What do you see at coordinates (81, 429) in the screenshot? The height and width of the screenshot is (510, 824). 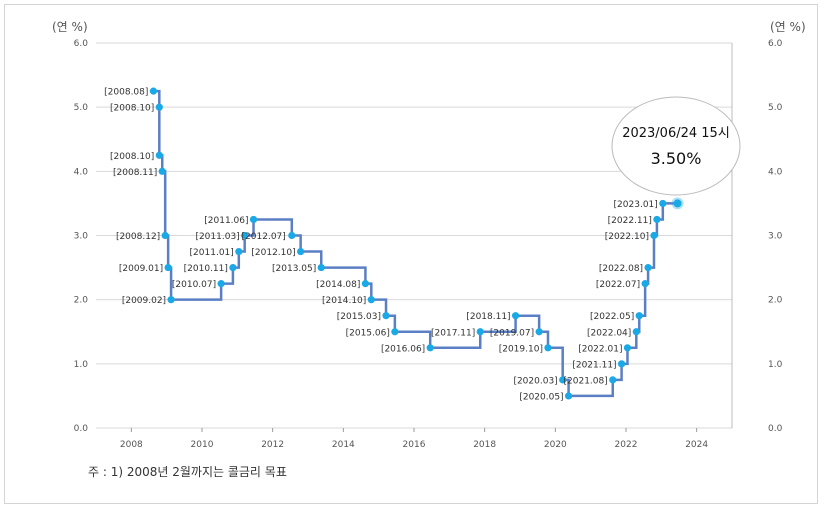 I see `y-tick-left: 0.0` at bounding box center [81, 429].